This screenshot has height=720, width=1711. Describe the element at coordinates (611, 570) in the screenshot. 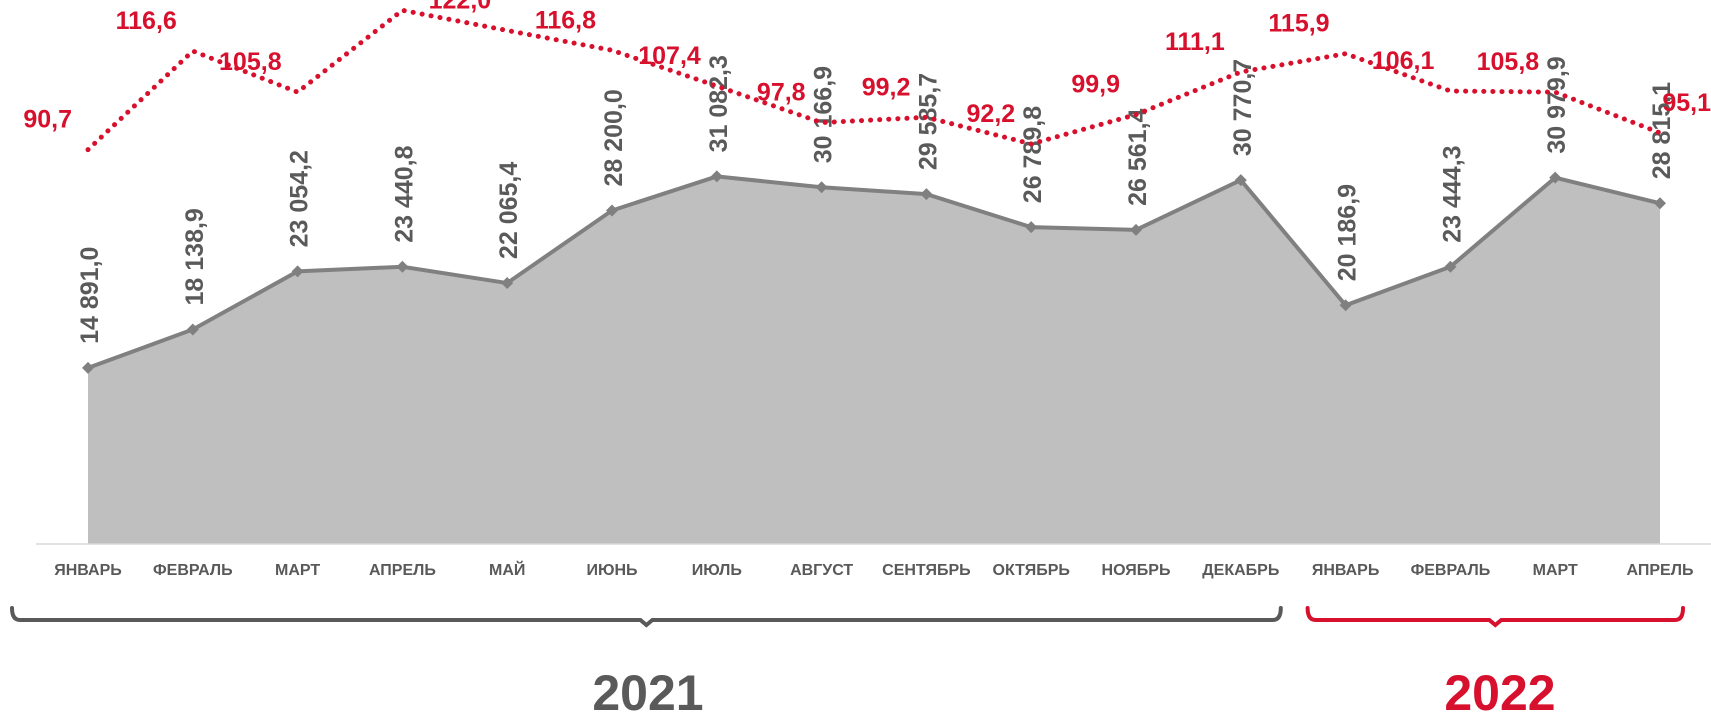

I see `category-label: ИЮНЬ` at that location.